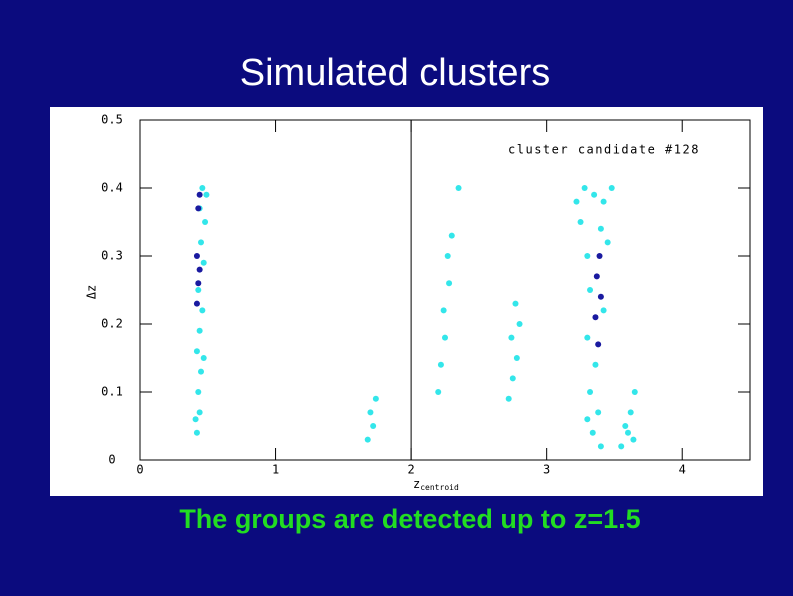 Image resolution: width=793 pixels, height=596 pixels. I want to click on caption: The groups are detected up to z=1.5, so click(409, 519).